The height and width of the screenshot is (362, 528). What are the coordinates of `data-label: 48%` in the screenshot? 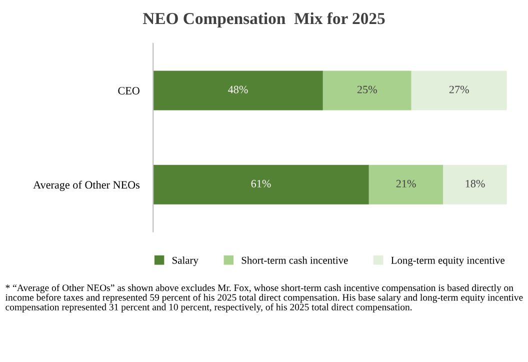 It's located at (238, 90).